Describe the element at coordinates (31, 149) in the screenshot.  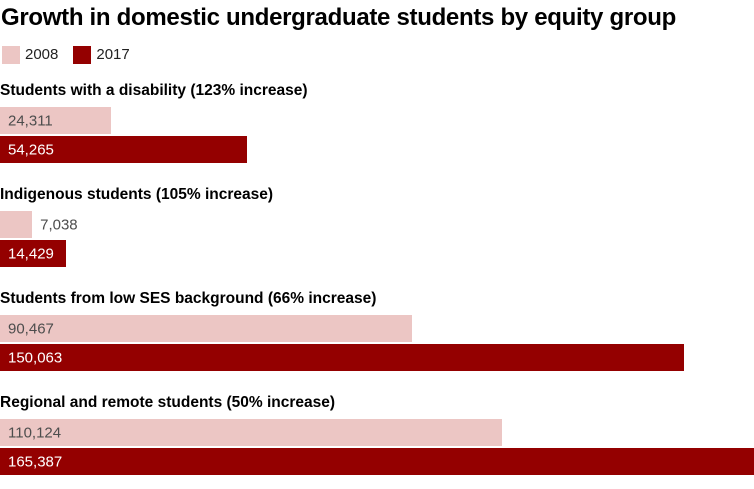
I see `bar-value-label: 54,265` at that location.